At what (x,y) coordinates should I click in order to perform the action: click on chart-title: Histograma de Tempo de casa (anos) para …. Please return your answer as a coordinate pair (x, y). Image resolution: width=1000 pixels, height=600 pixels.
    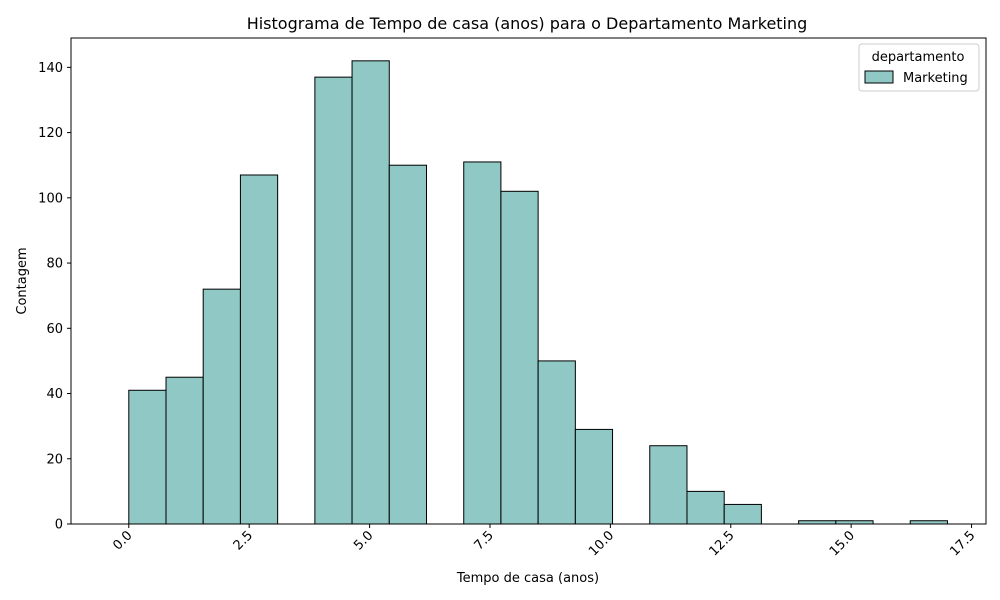
    Looking at the image, I should click on (527, 23).